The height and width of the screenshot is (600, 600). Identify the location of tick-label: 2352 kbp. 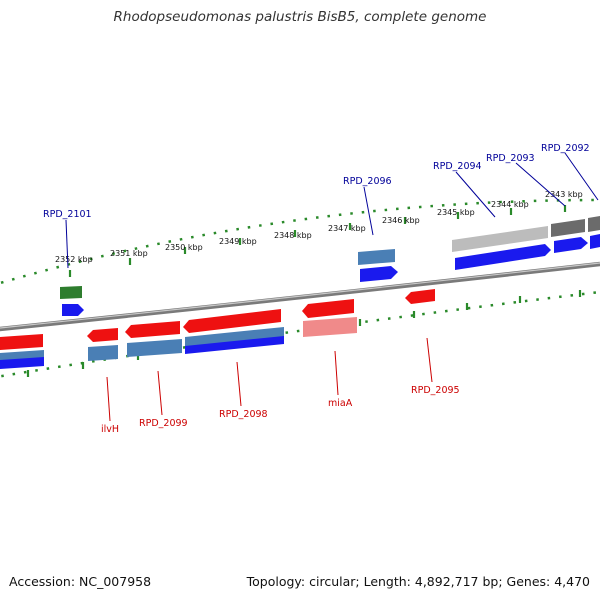
(74, 259).